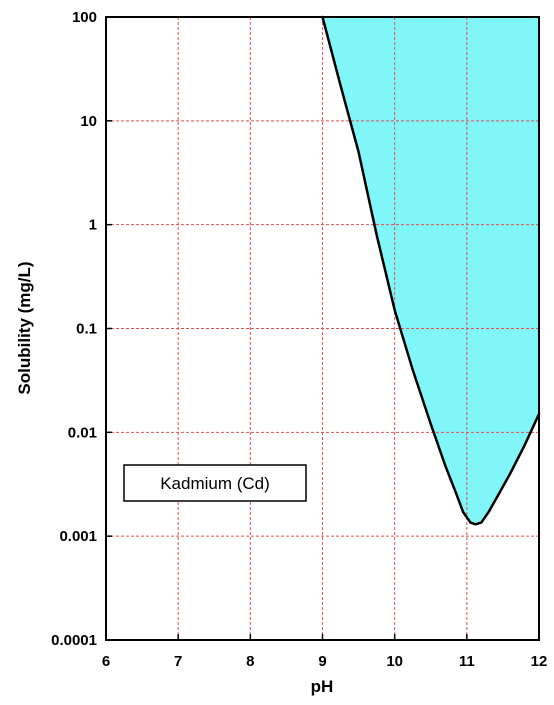  What do you see at coordinates (250, 661) in the screenshot?
I see `x-tick-label: 8` at bounding box center [250, 661].